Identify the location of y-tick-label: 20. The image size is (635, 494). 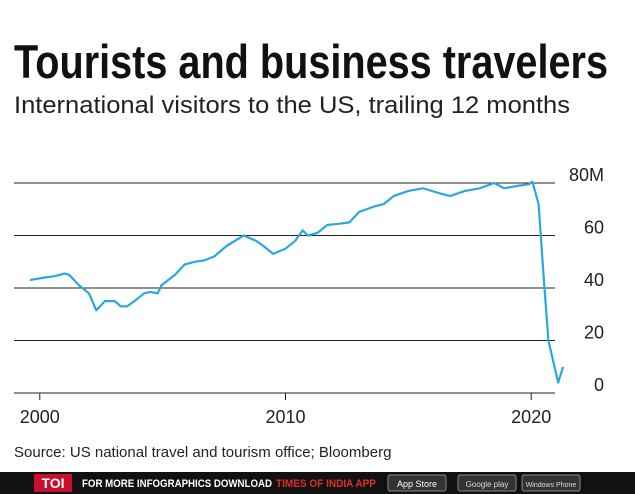
(594, 333).